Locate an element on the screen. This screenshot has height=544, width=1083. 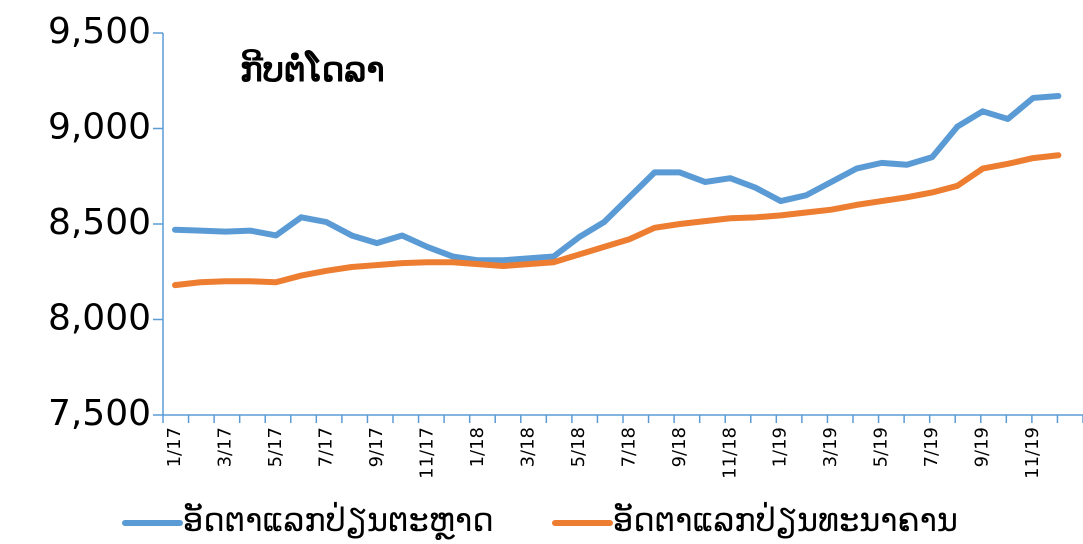
x-tick-label: 5/17 is located at coordinates (275, 447).